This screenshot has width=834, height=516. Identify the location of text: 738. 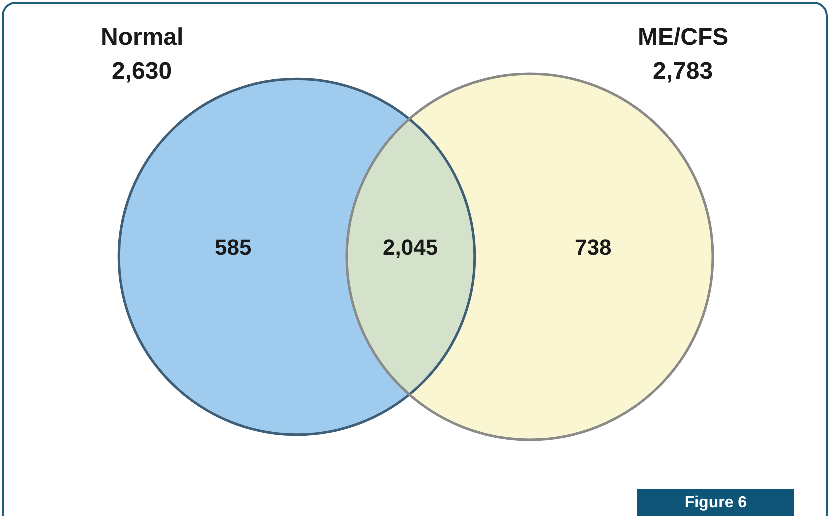
(593, 247).